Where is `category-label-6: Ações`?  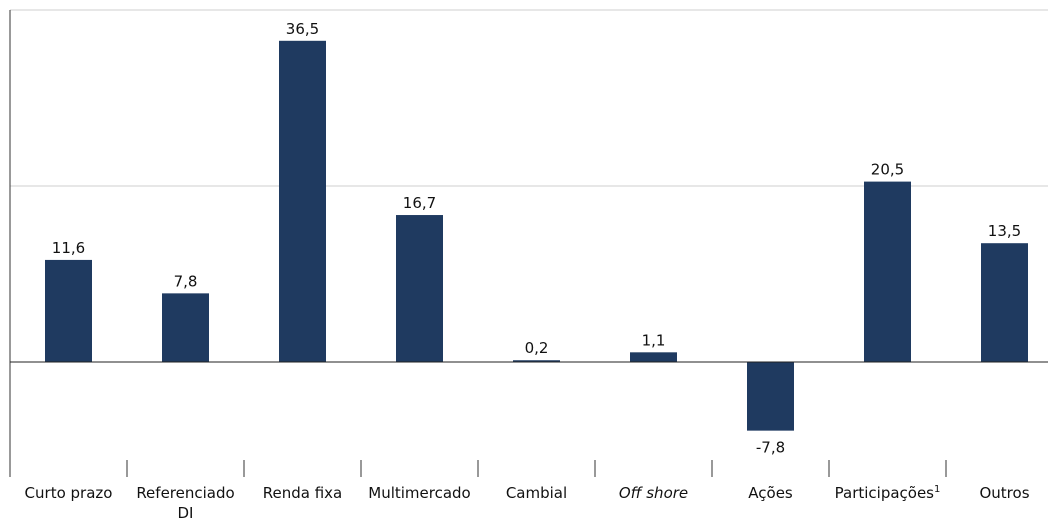 category-label-6: Ações is located at coordinates (770, 493).